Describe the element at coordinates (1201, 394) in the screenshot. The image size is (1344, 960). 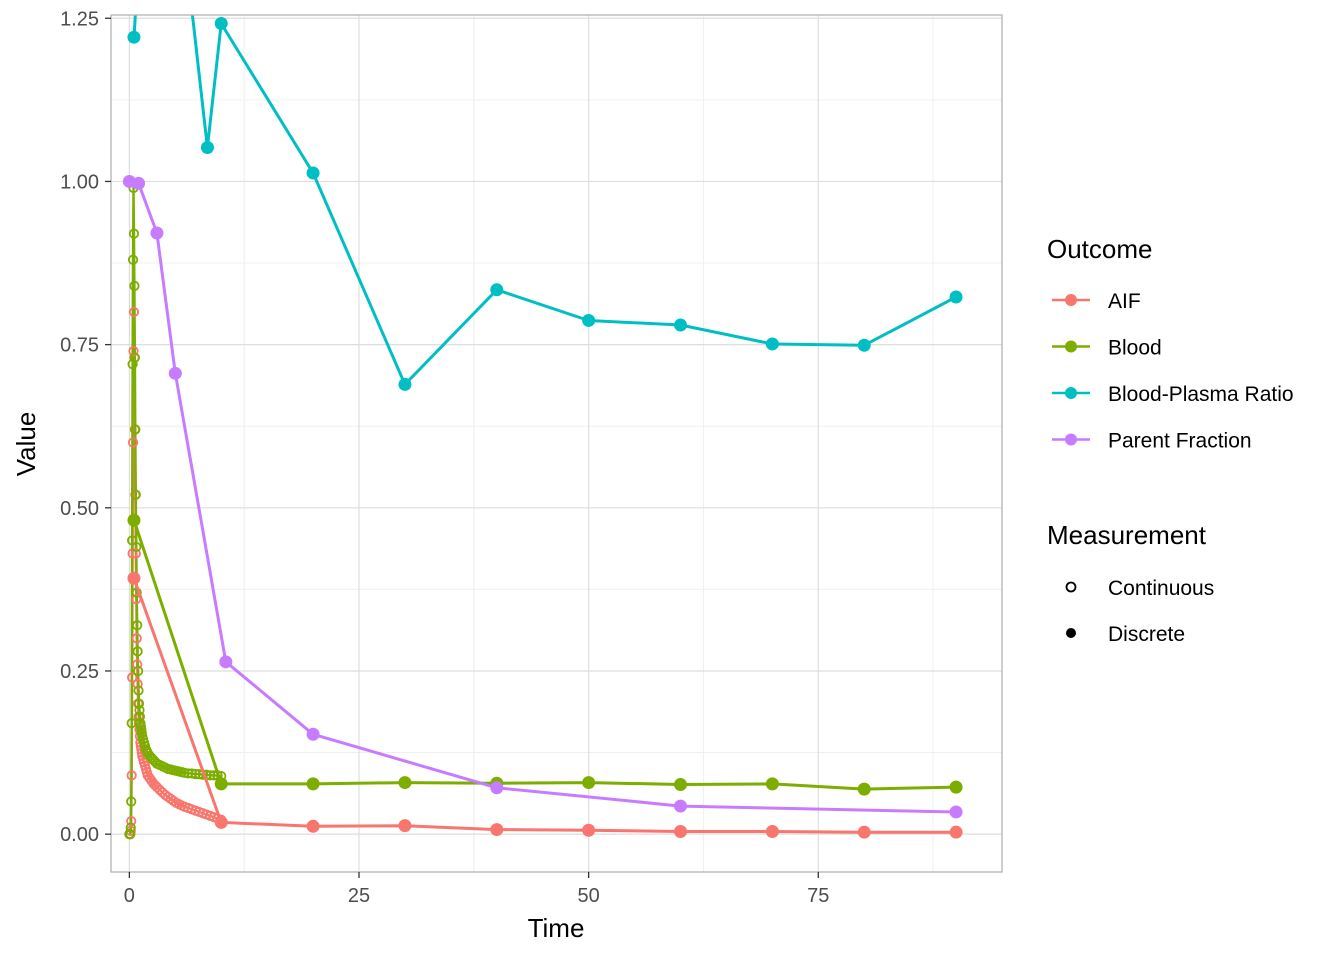
I see `legend-item-label: Blood-Plasma Ratio` at that location.